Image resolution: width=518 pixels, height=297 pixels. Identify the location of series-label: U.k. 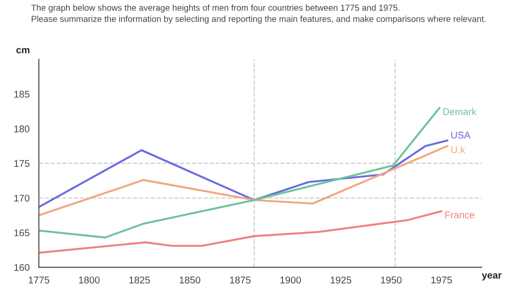
(458, 150).